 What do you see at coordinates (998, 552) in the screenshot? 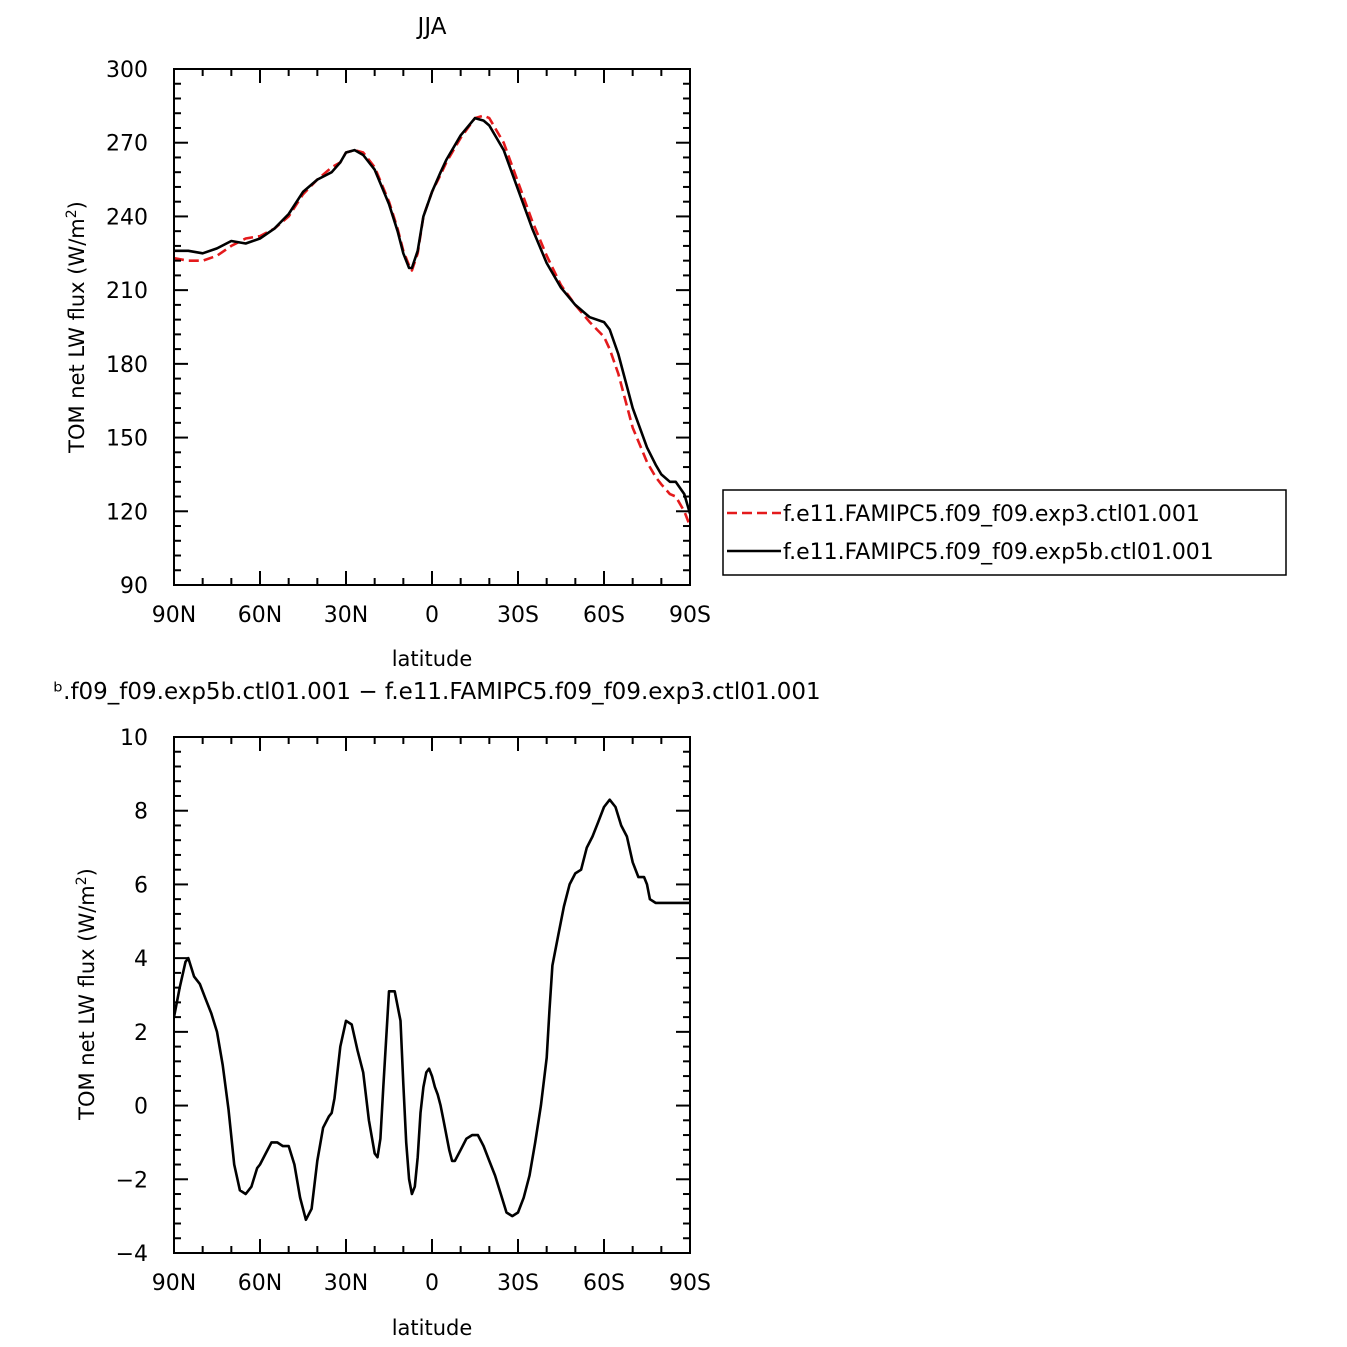
I see `legend-label-exp5b: f.e11.FAMIPC5.f09_f09.exp5b.ctl01.001` at bounding box center [998, 552].